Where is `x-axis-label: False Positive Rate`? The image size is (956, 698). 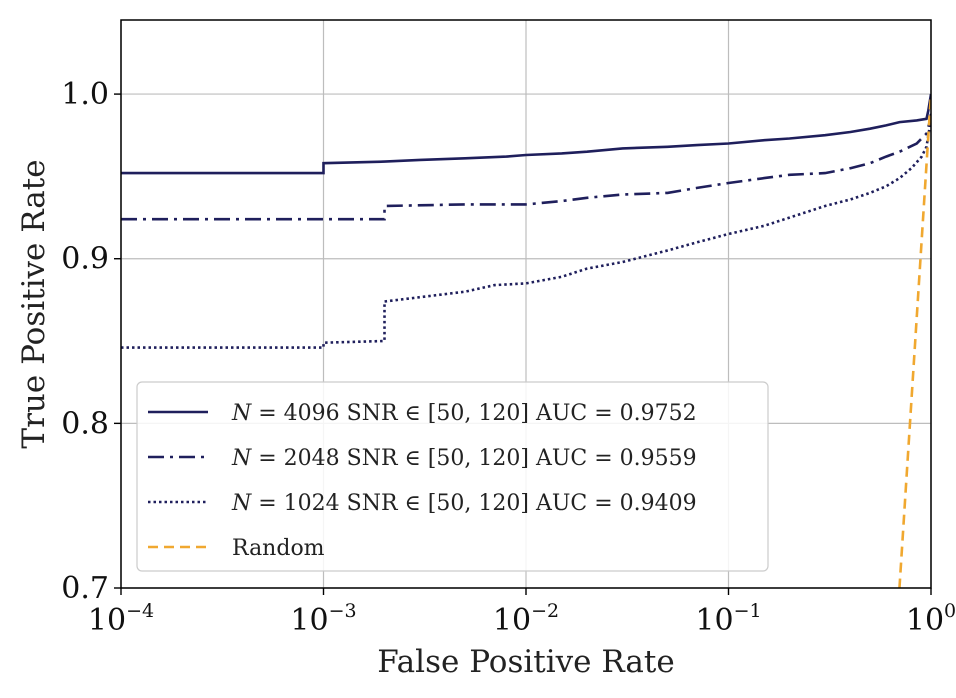 x-axis-label: False Positive Rate is located at coordinates (525, 662).